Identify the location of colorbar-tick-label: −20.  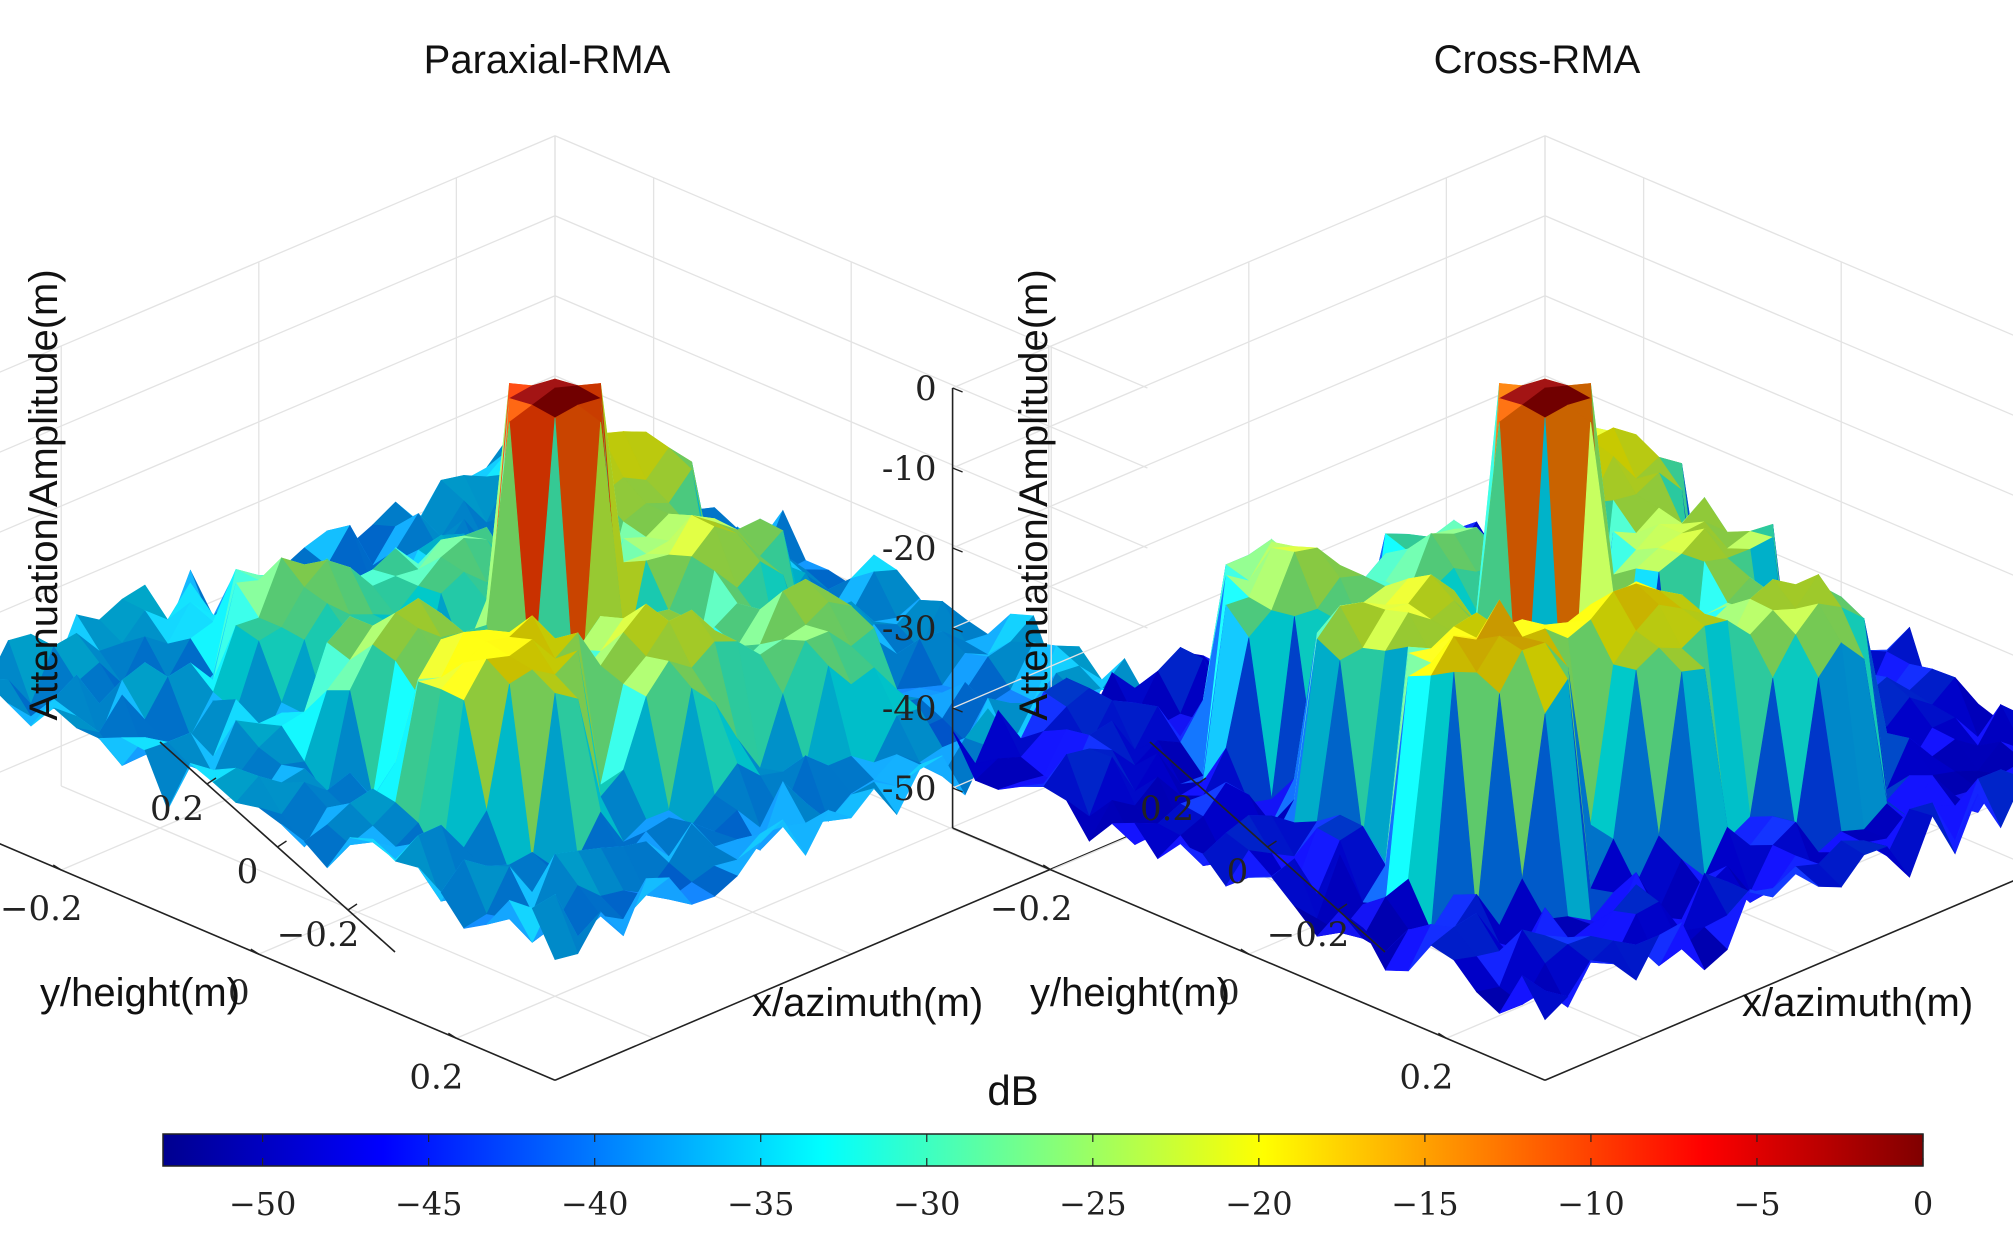
(1259, 1204).